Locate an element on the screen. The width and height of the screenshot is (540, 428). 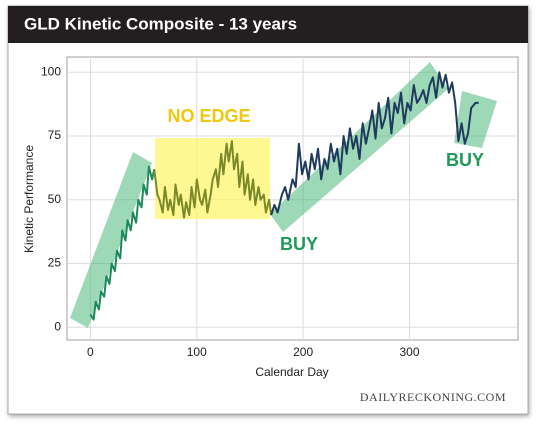
source: DAILYRECKONING.COM is located at coordinates (433, 397).